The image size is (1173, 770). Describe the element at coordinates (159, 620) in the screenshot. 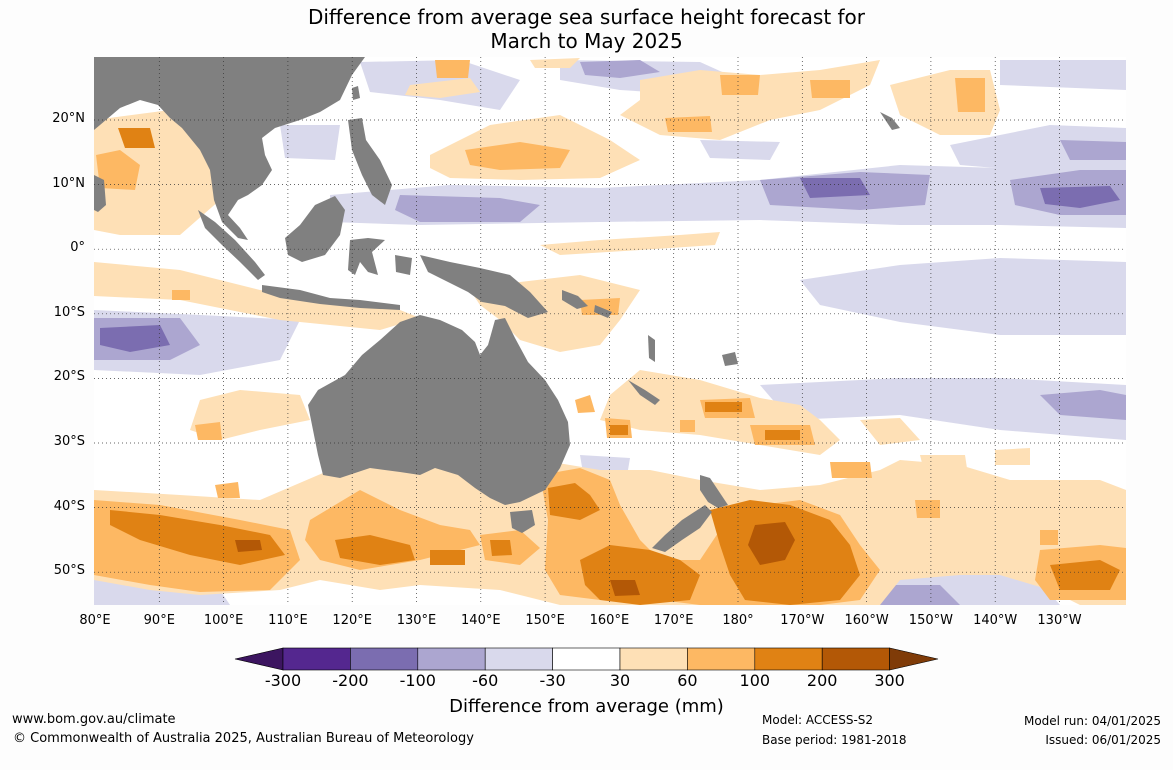

I see `longitude-label: 90°E` at that location.